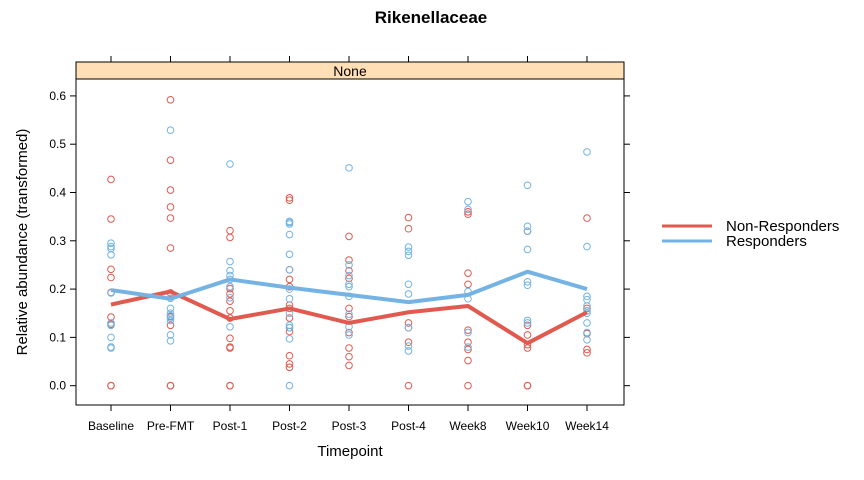 Image resolution: width=864 pixels, height=480 pixels. Describe the element at coordinates (22, 242) in the screenshot. I see `y-axis-label: Relative abundance (transformed)` at that location.